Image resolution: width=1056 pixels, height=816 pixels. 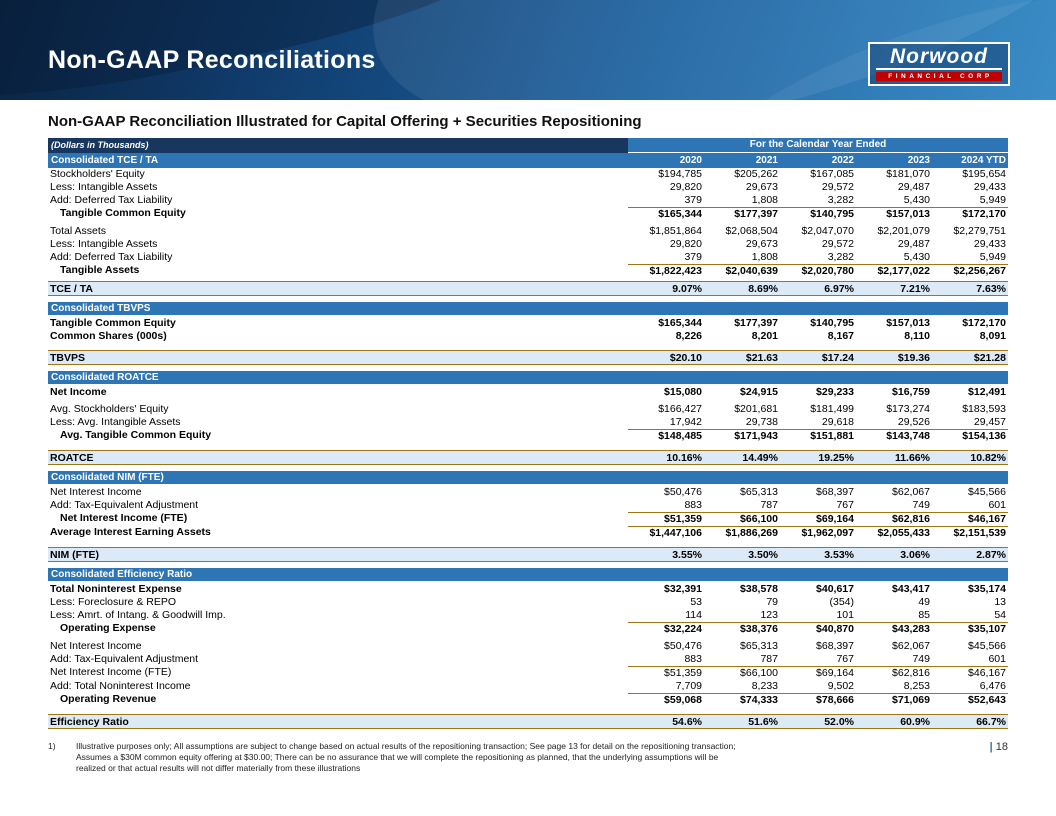 What do you see at coordinates (759, 646) in the screenshot?
I see `row-value: $65,313` at bounding box center [759, 646].